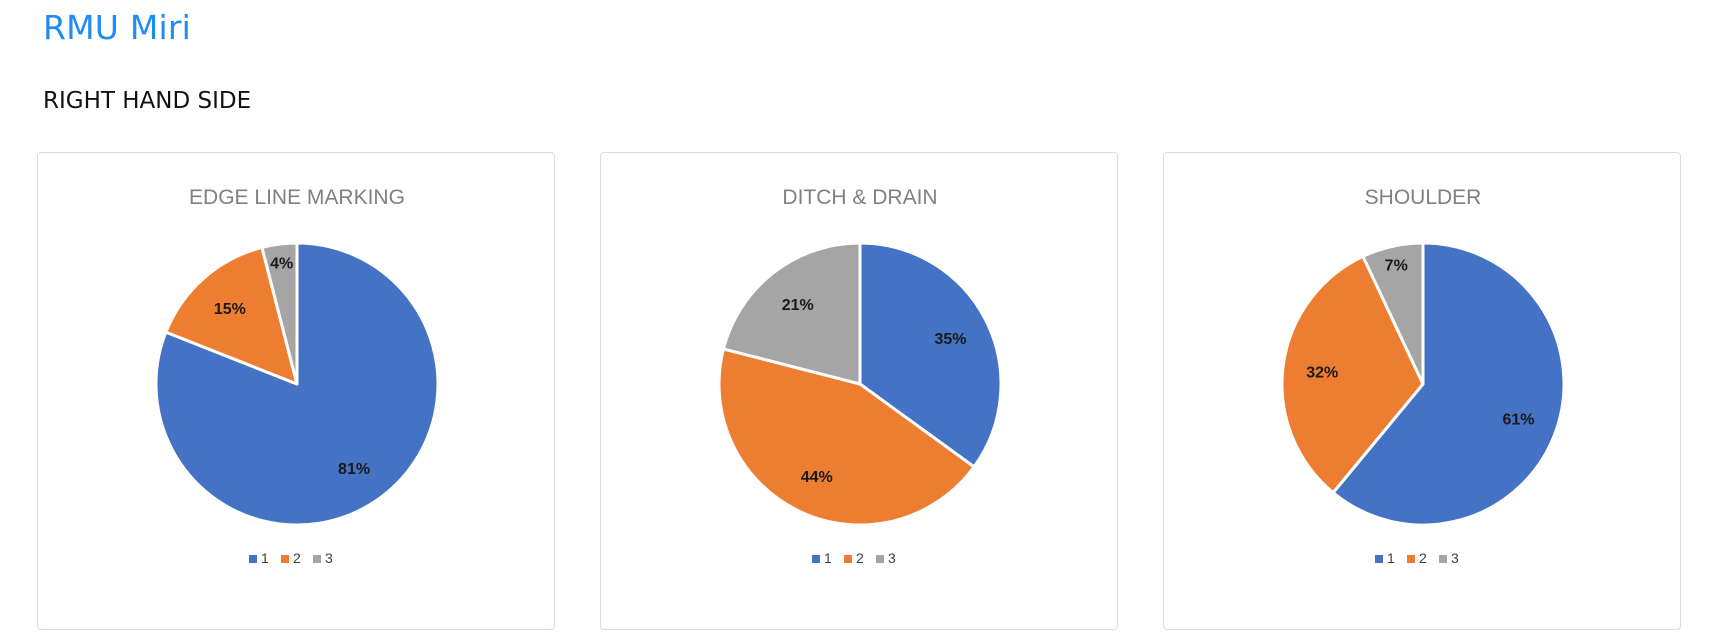  What do you see at coordinates (1396, 265) in the screenshot?
I see `data-label-shoulder-3: 7%` at bounding box center [1396, 265].